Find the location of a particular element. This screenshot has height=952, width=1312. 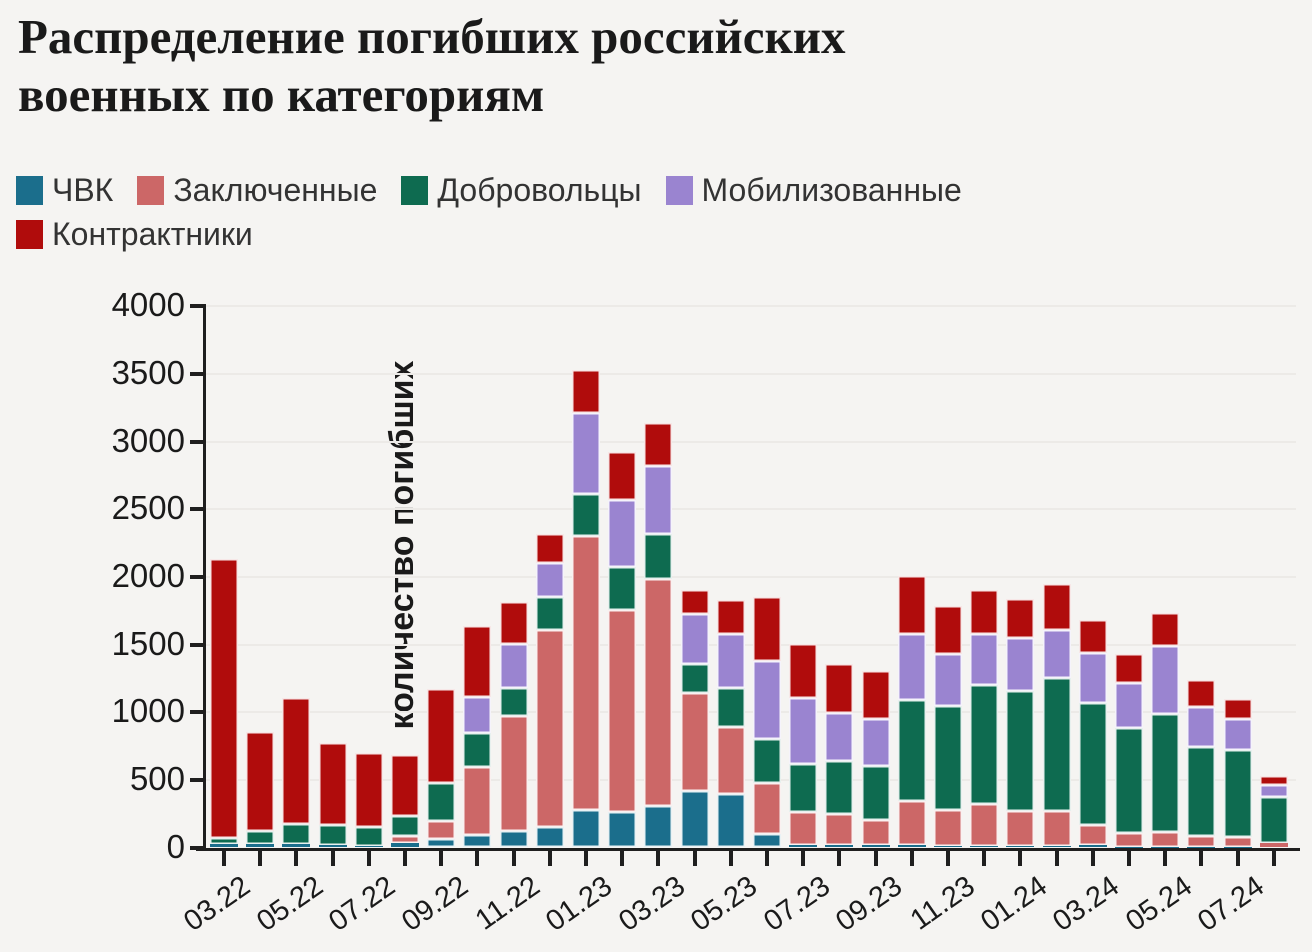

x-tick-label: 03.22 is located at coordinates (217, 904).